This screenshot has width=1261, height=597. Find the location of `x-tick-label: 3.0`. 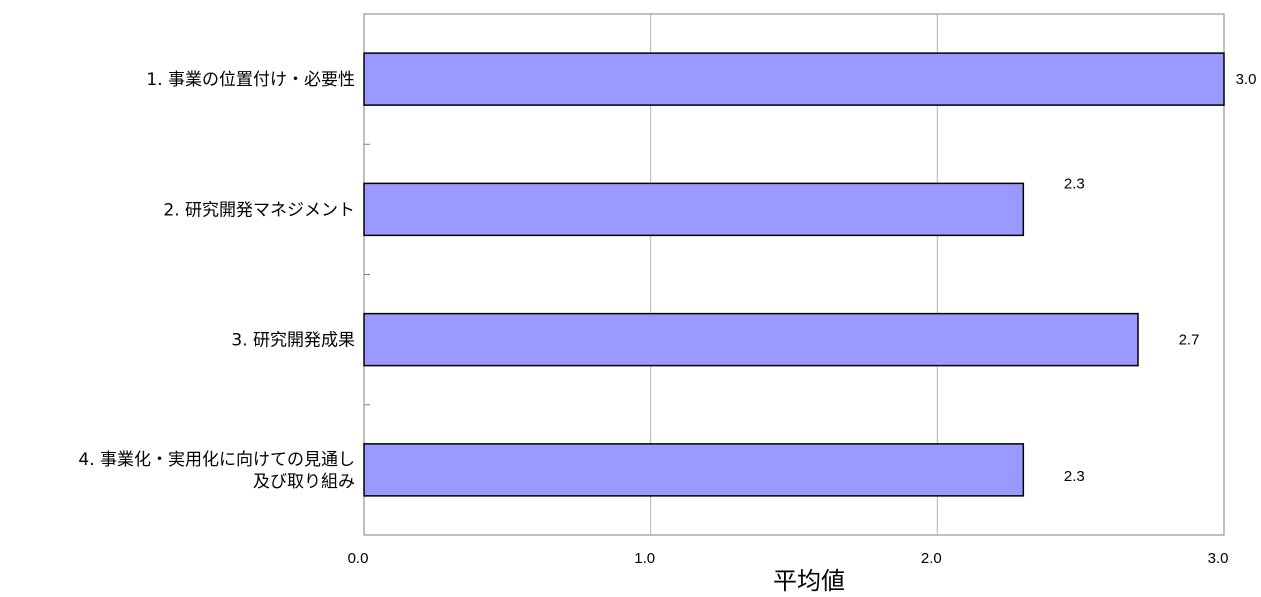

x-tick-label: 3.0 is located at coordinates (1218, 558).